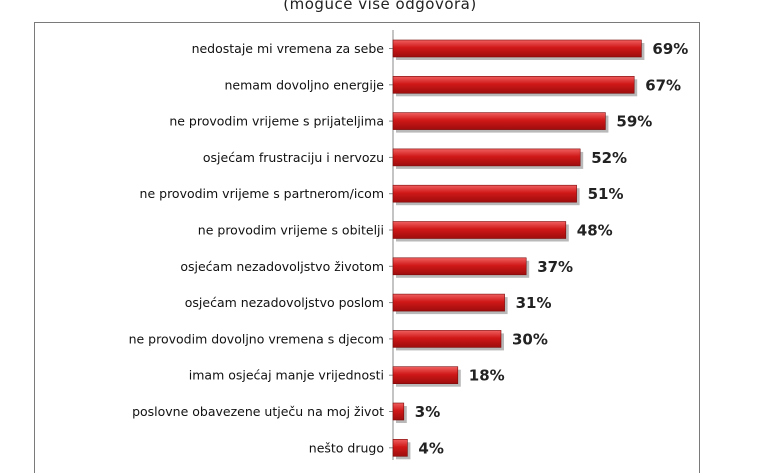 This screenshot has height=473, width=760. Describe the element at coordinates (262, 193) in the screenshot. I see `category-label: ne provodim vrijeme s partnerom/icom` at that location.